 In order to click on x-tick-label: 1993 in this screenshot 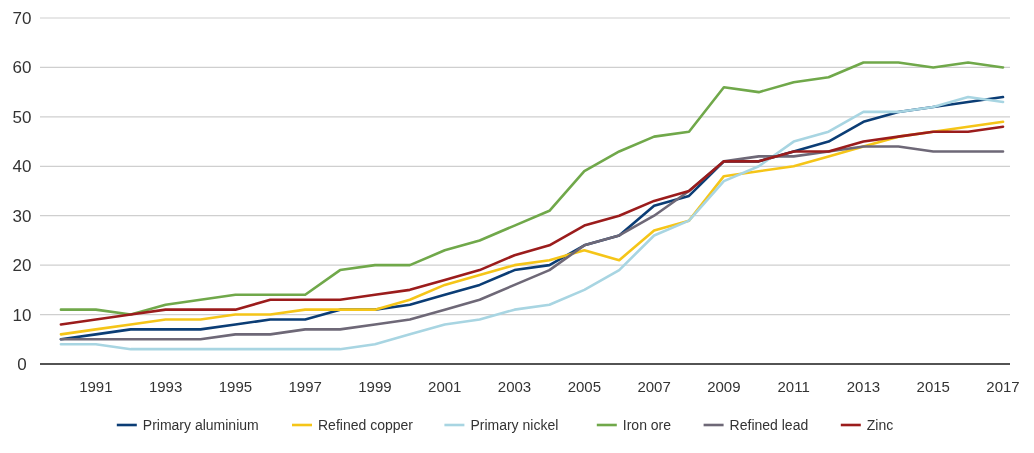, I will do `click(165, 386)`.